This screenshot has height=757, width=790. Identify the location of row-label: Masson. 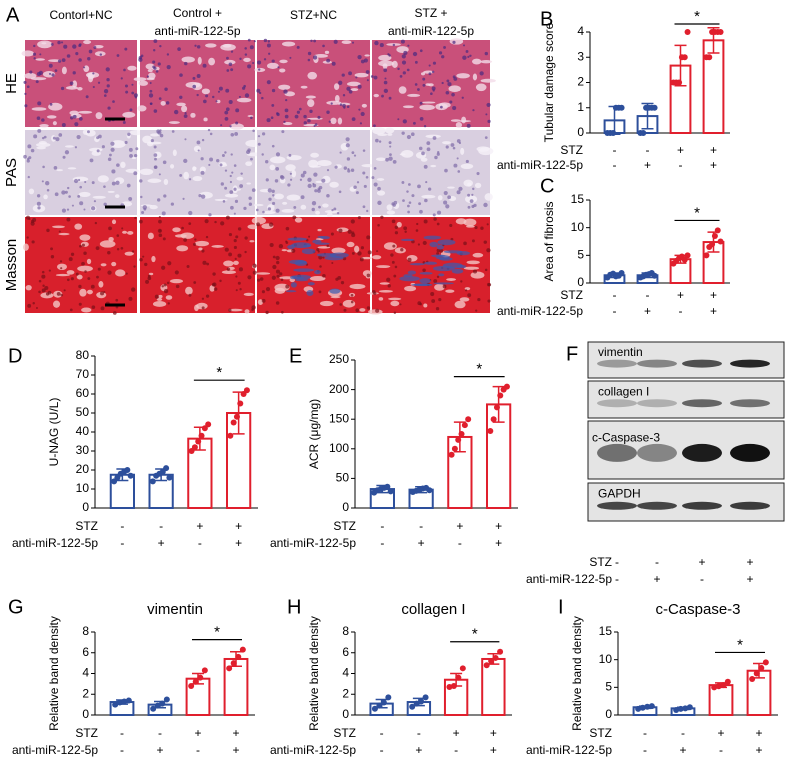
(11, 265).